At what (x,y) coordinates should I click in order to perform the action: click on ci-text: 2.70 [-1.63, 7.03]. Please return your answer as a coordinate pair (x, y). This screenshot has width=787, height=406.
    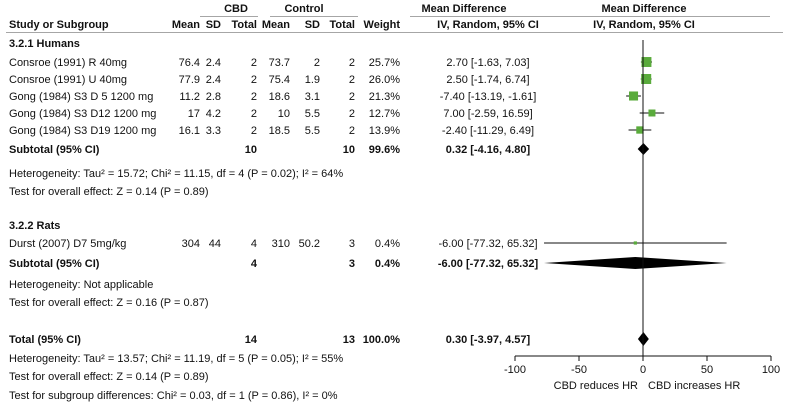
    Looking at the image, I should click on (487, 63).